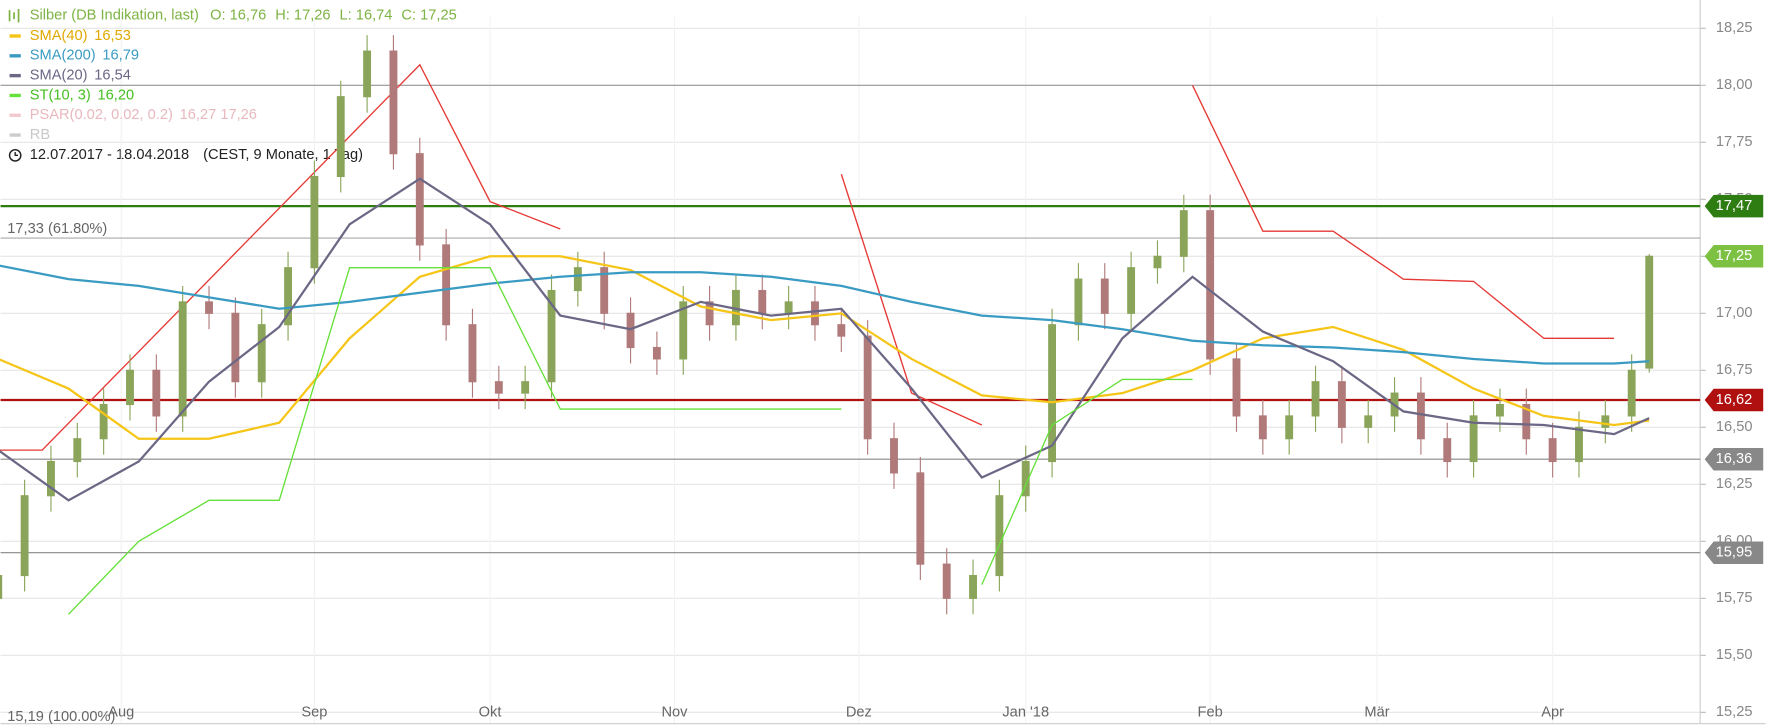 Image resolution: width=1766 pixels, height=726 pixels. What do you see at coordinates (60, 95) in the screenshot?
I see `legend-name: ST(10, 3)` at bounding box center [60, 95].